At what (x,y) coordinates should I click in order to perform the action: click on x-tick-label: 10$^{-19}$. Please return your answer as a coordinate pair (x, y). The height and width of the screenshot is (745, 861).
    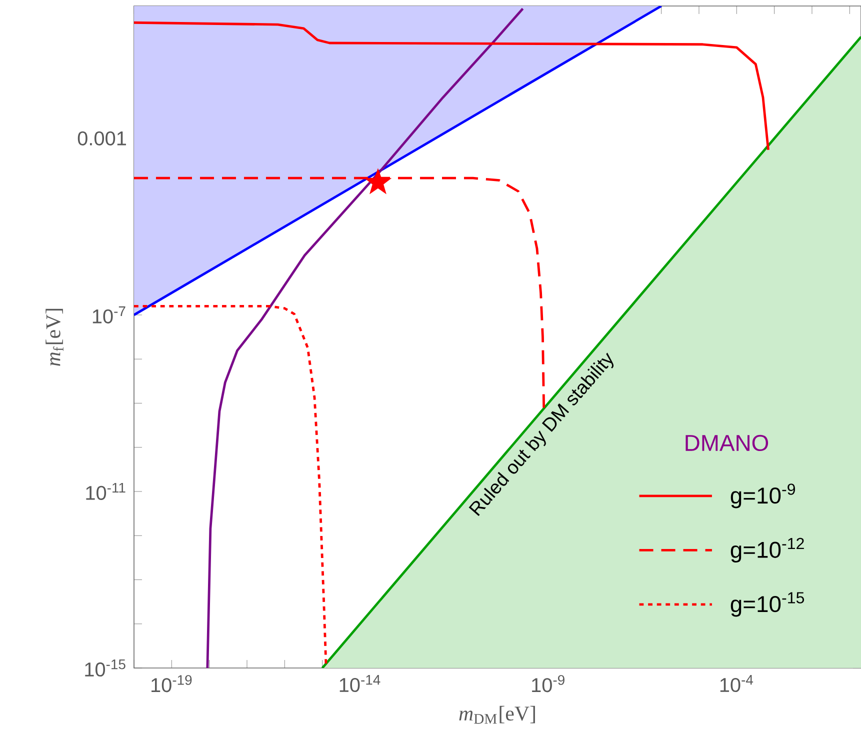
    Looking at the image, I should click on (172, 683).